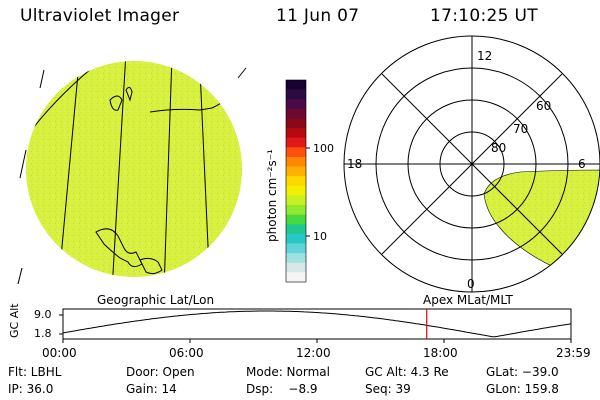  Describe the element at coordinates (14, 320) in the screenshot. I see `gc-alt-axis-label: GC Alt` at that location.